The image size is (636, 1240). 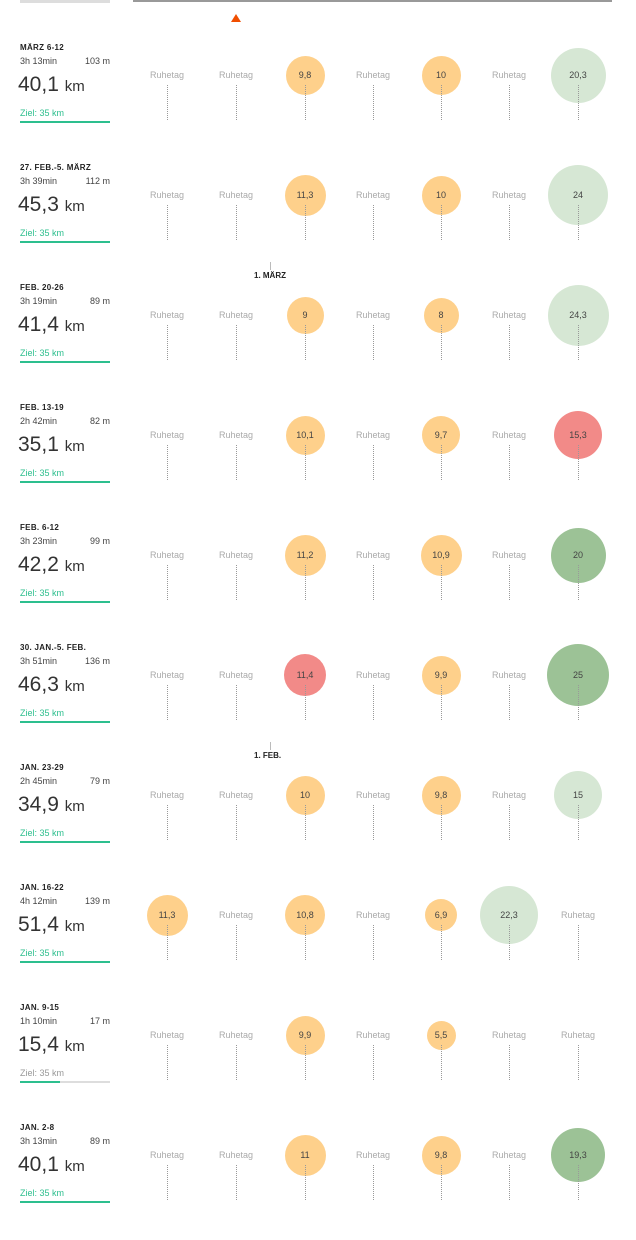 What do you see at coordinates (51, 445) in the screenshot?
I see `week-distance: 35,1 km` at bounding box center [51, 445].